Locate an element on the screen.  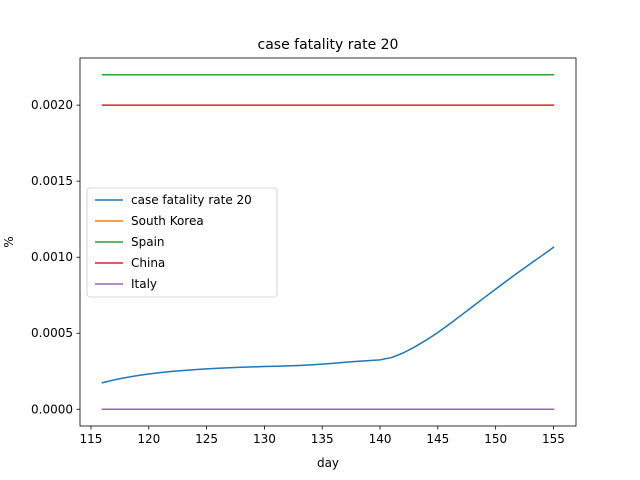
x-axis-label: day is located at coordinates (328, 463).